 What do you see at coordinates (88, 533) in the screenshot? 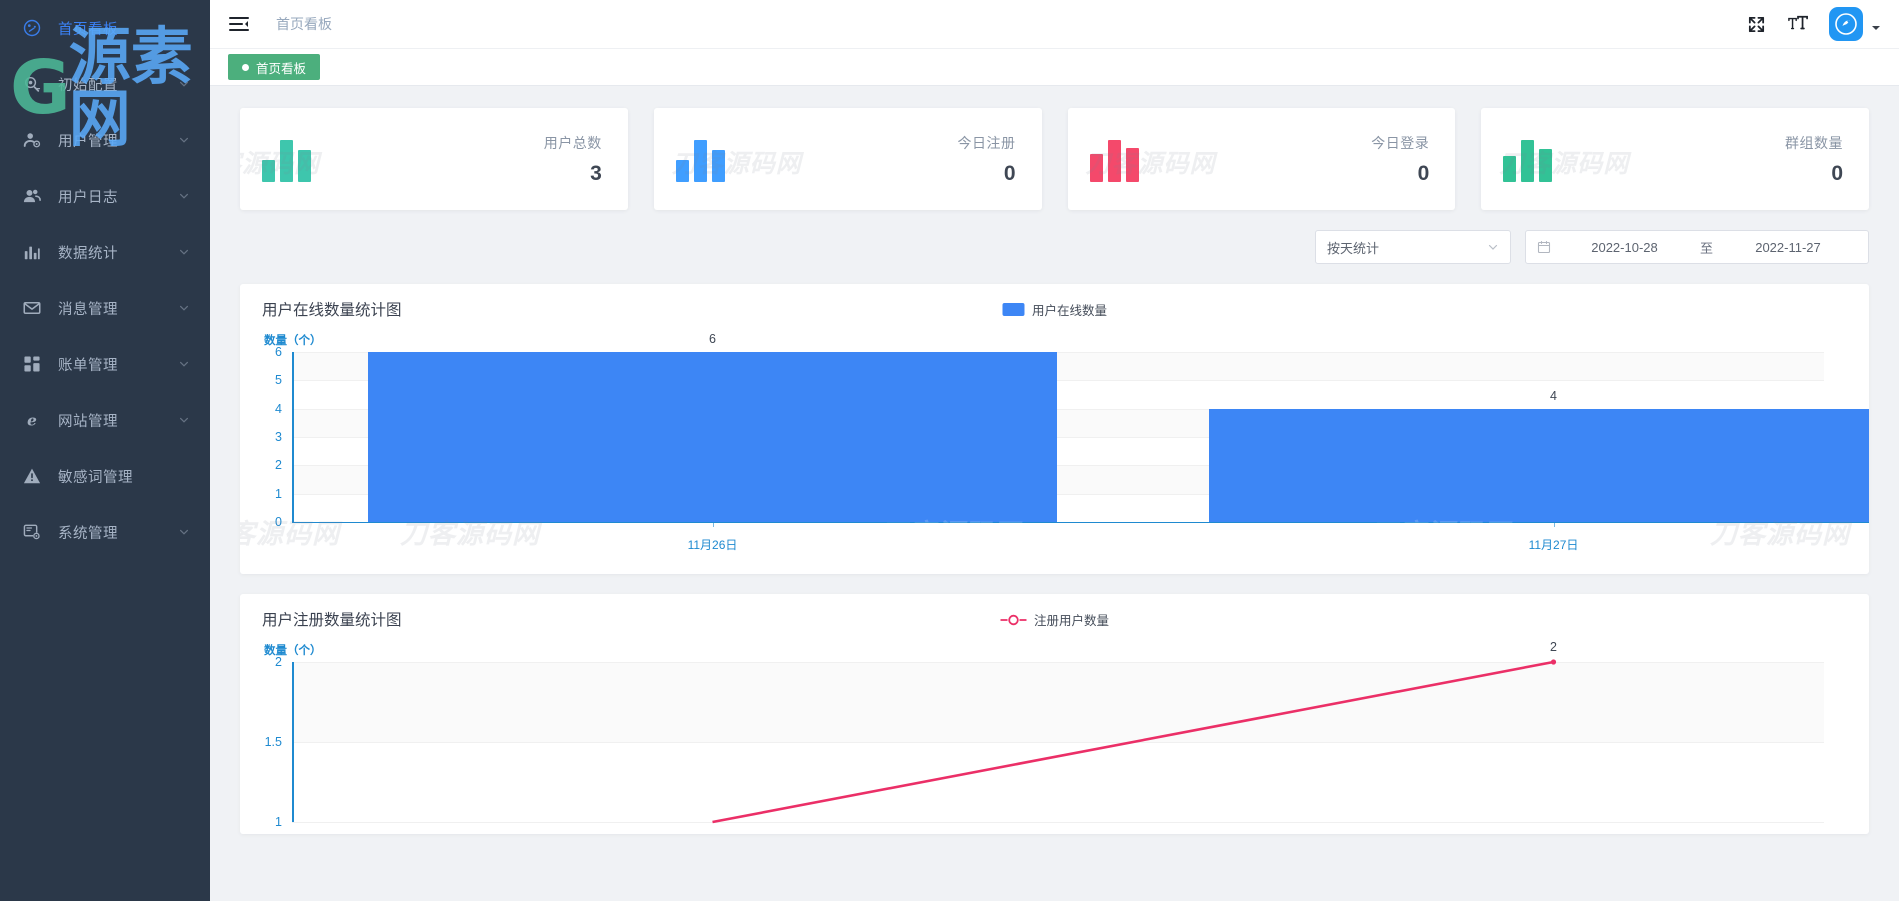
I see `sidebar-item-label: 系统管理` at bounding box center [88, 533].